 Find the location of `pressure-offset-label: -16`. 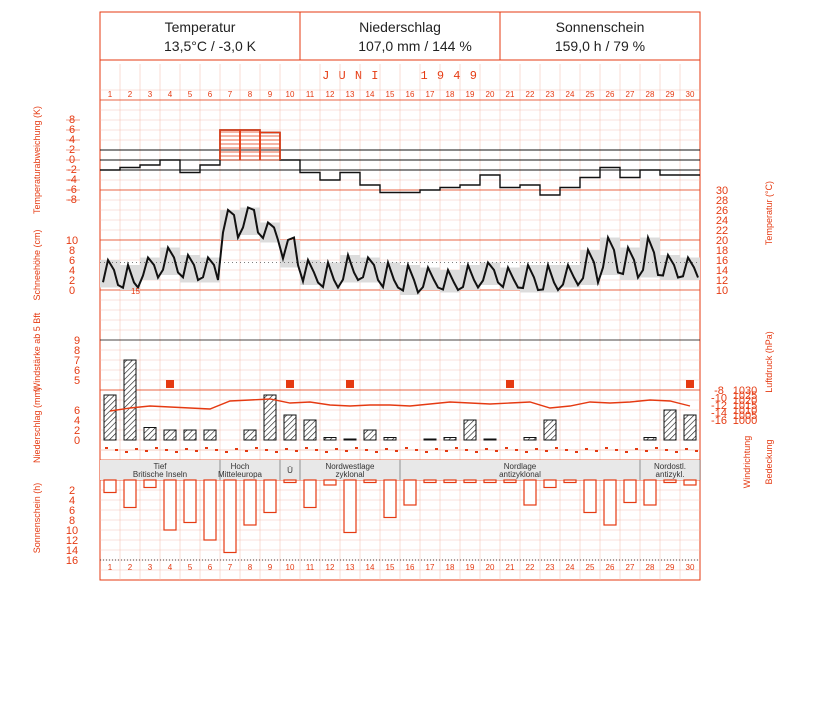

pressure-offset-label: -16 is located at coordinates (719, 421).